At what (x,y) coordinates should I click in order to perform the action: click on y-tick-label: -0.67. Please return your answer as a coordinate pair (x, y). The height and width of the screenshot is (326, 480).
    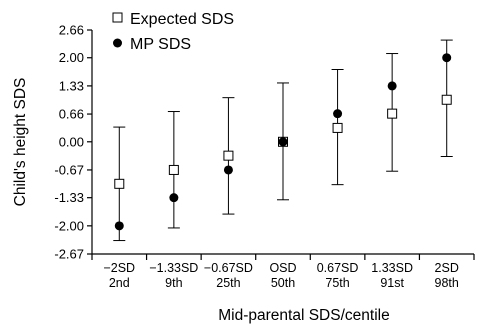
    Looking at the image, I should click on (69, 169).